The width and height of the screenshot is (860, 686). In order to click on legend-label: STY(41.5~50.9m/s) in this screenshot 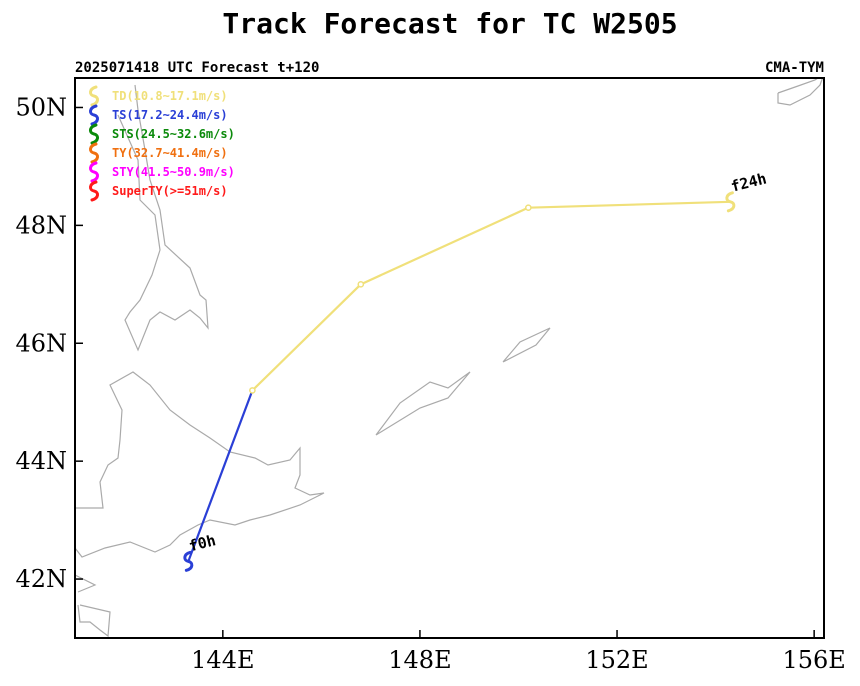, I will do `click(173, 172)`.